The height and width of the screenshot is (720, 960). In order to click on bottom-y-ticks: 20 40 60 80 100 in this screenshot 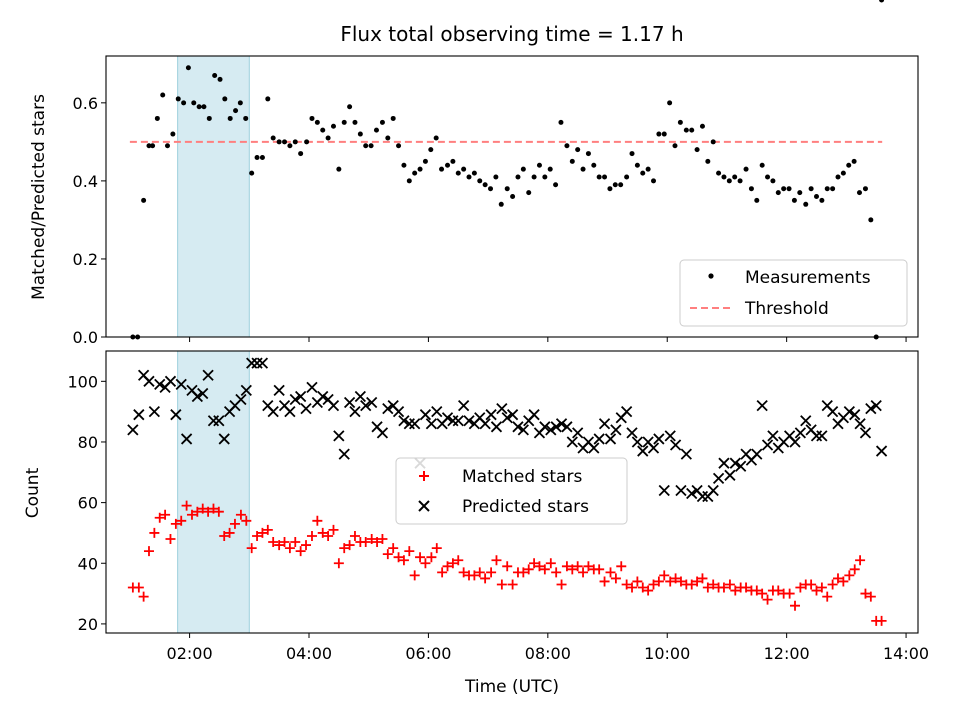, I will do `click(86, 503)`.